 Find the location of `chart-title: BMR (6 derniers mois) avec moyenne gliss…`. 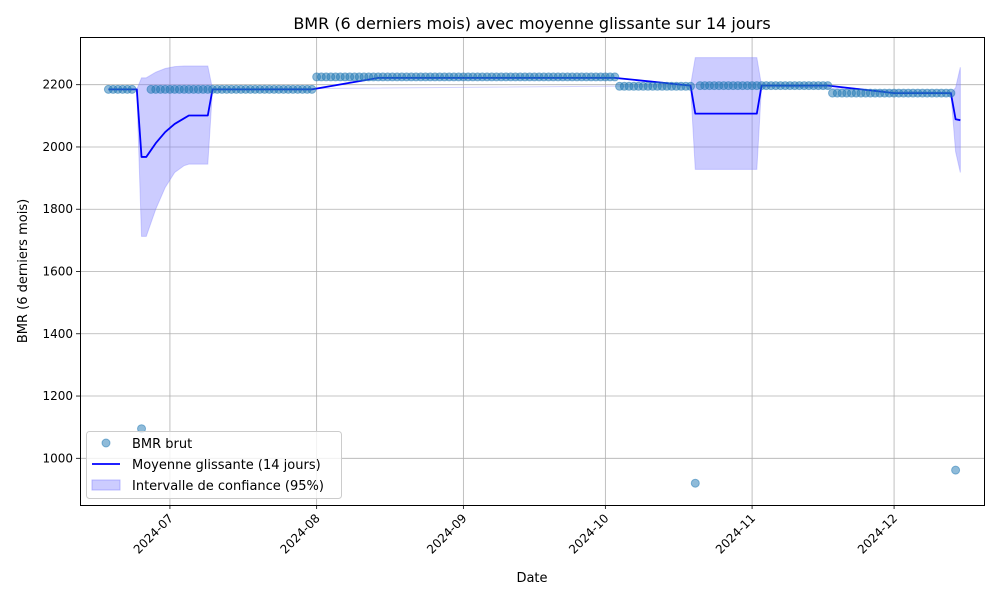

chart-title: BMR (6 derniers mois) avec moyenne gliss… is located at coordinates (531, 23).